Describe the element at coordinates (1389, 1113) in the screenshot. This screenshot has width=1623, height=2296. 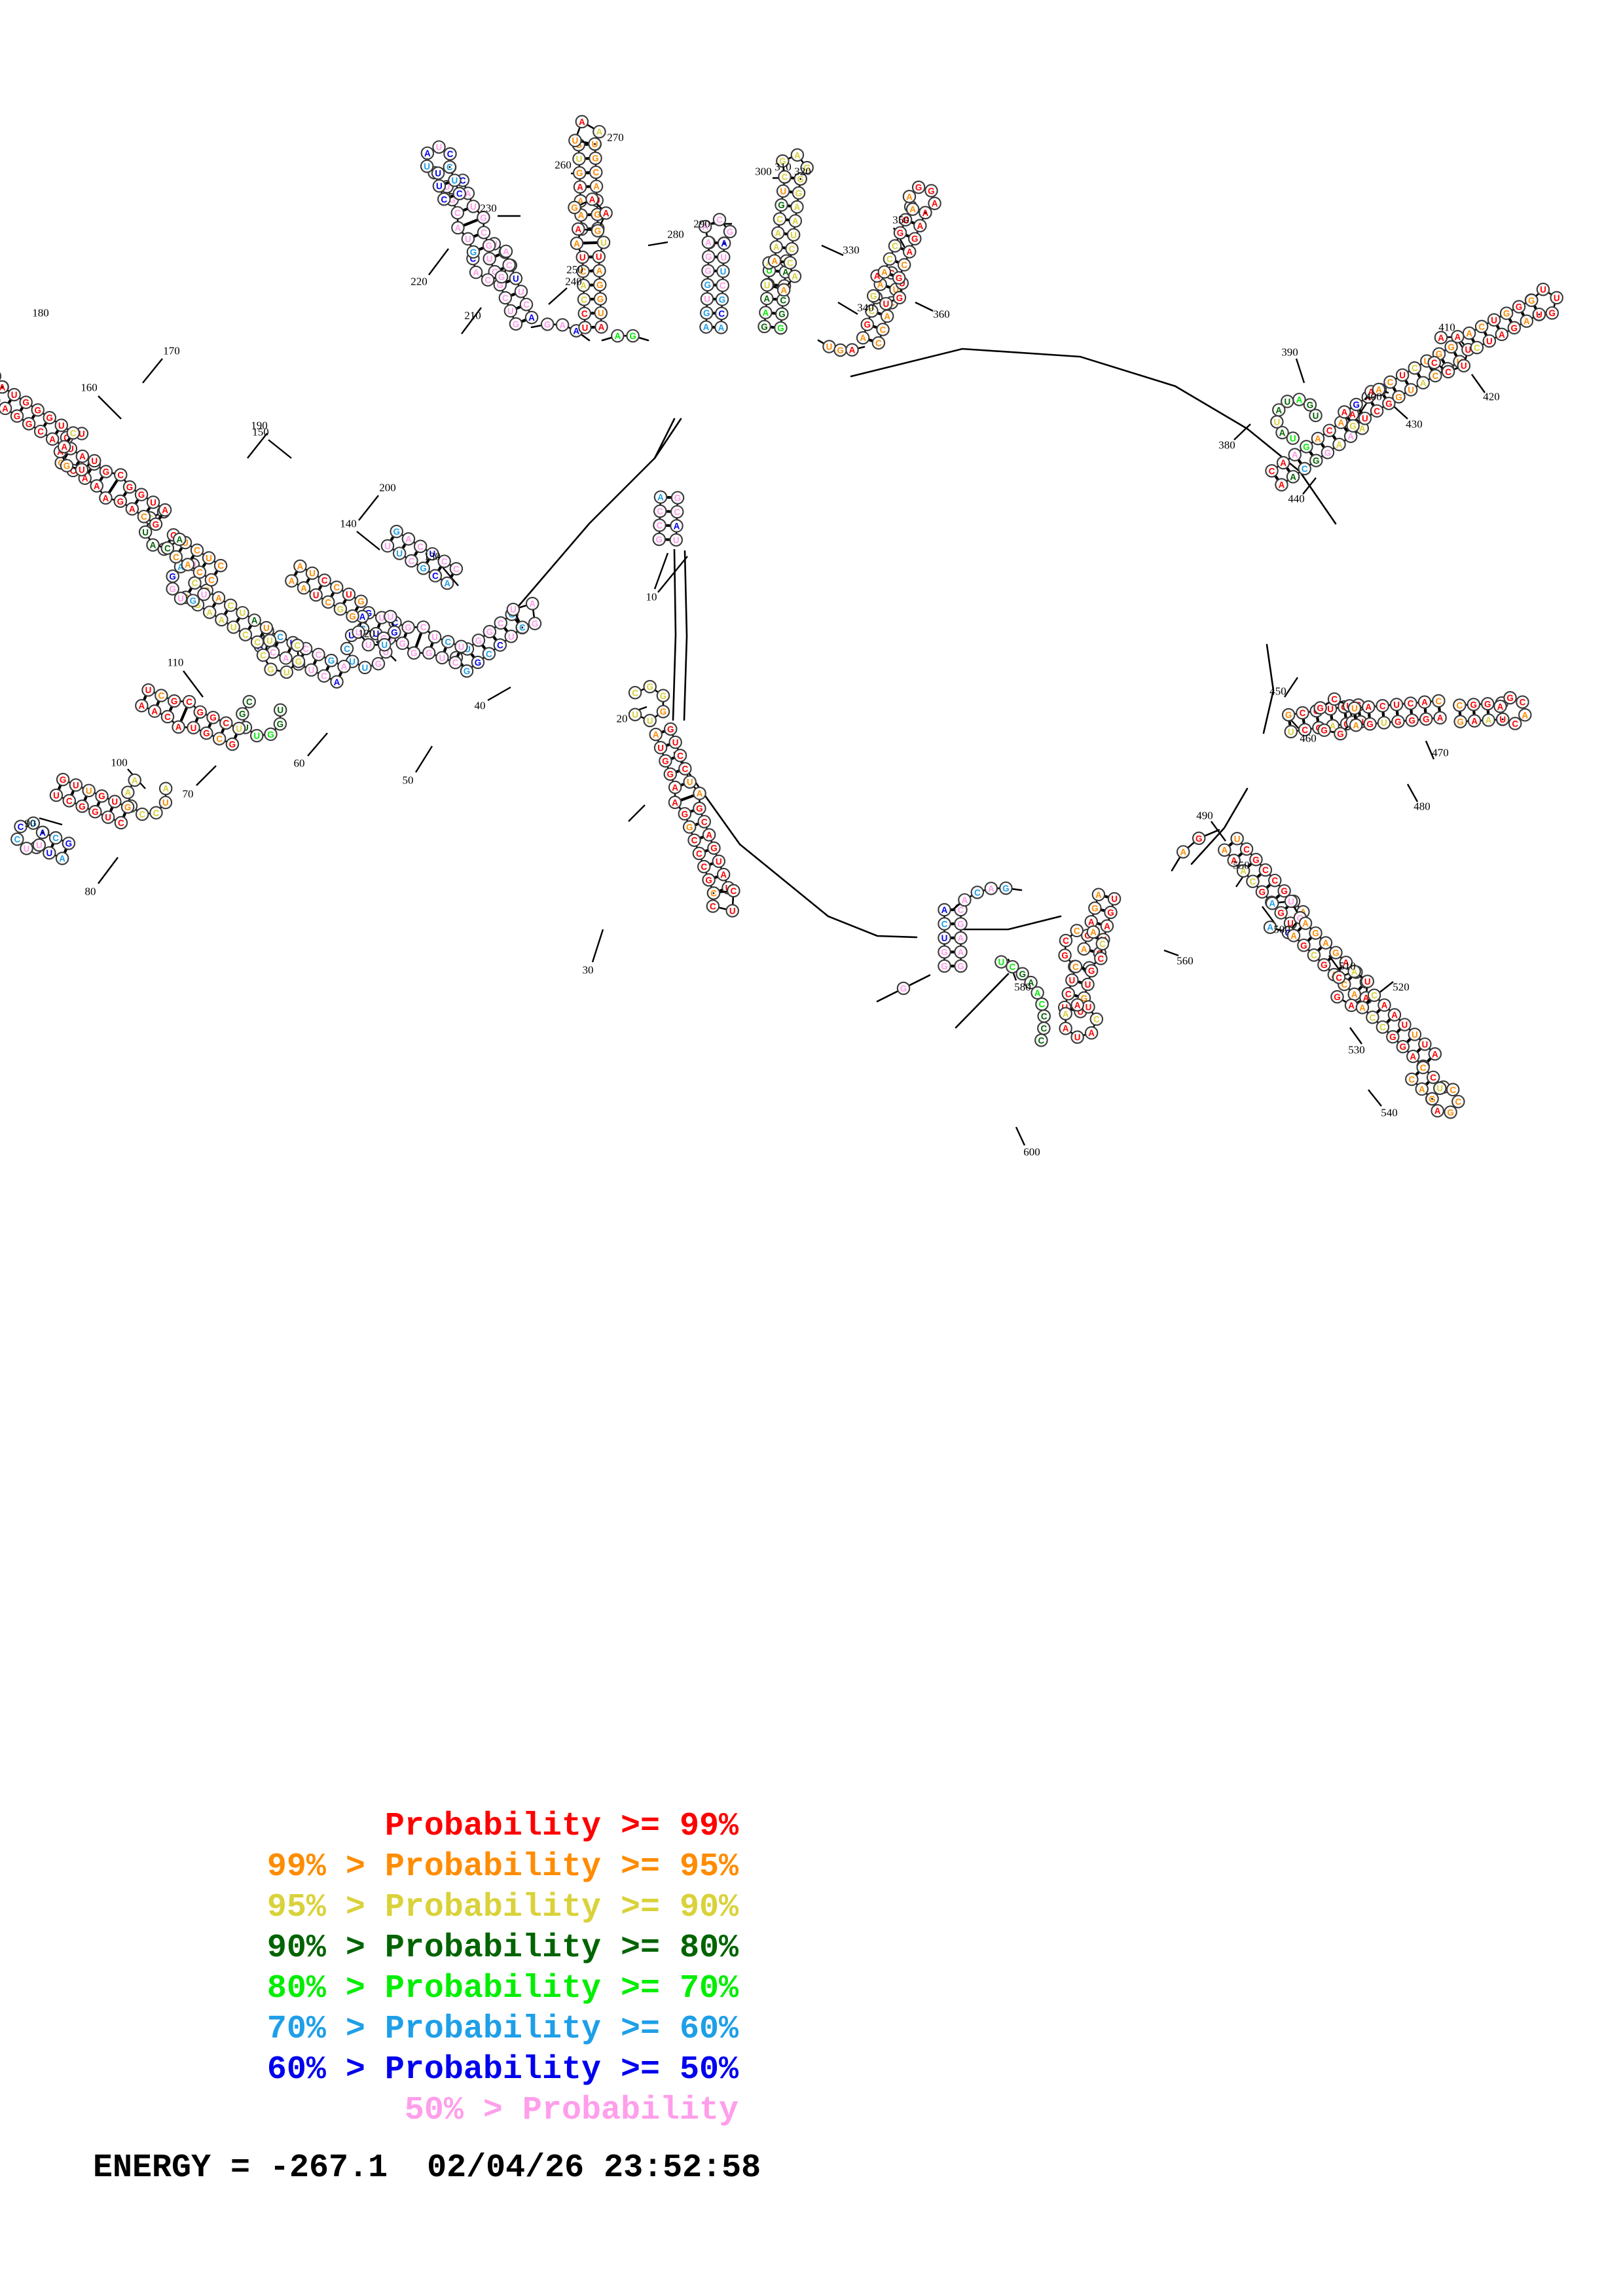
I see `position-label-540: 540` at that location.